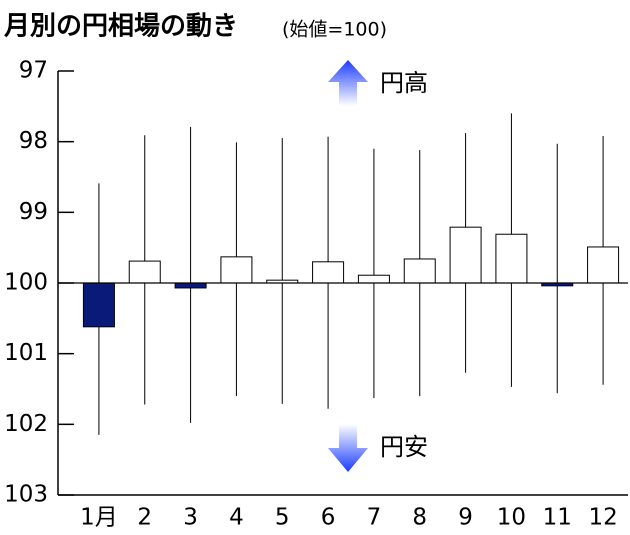  Describe the element at coordinates (26, 353) in the screenshot. I see `y-tick-label: 101` at that location.